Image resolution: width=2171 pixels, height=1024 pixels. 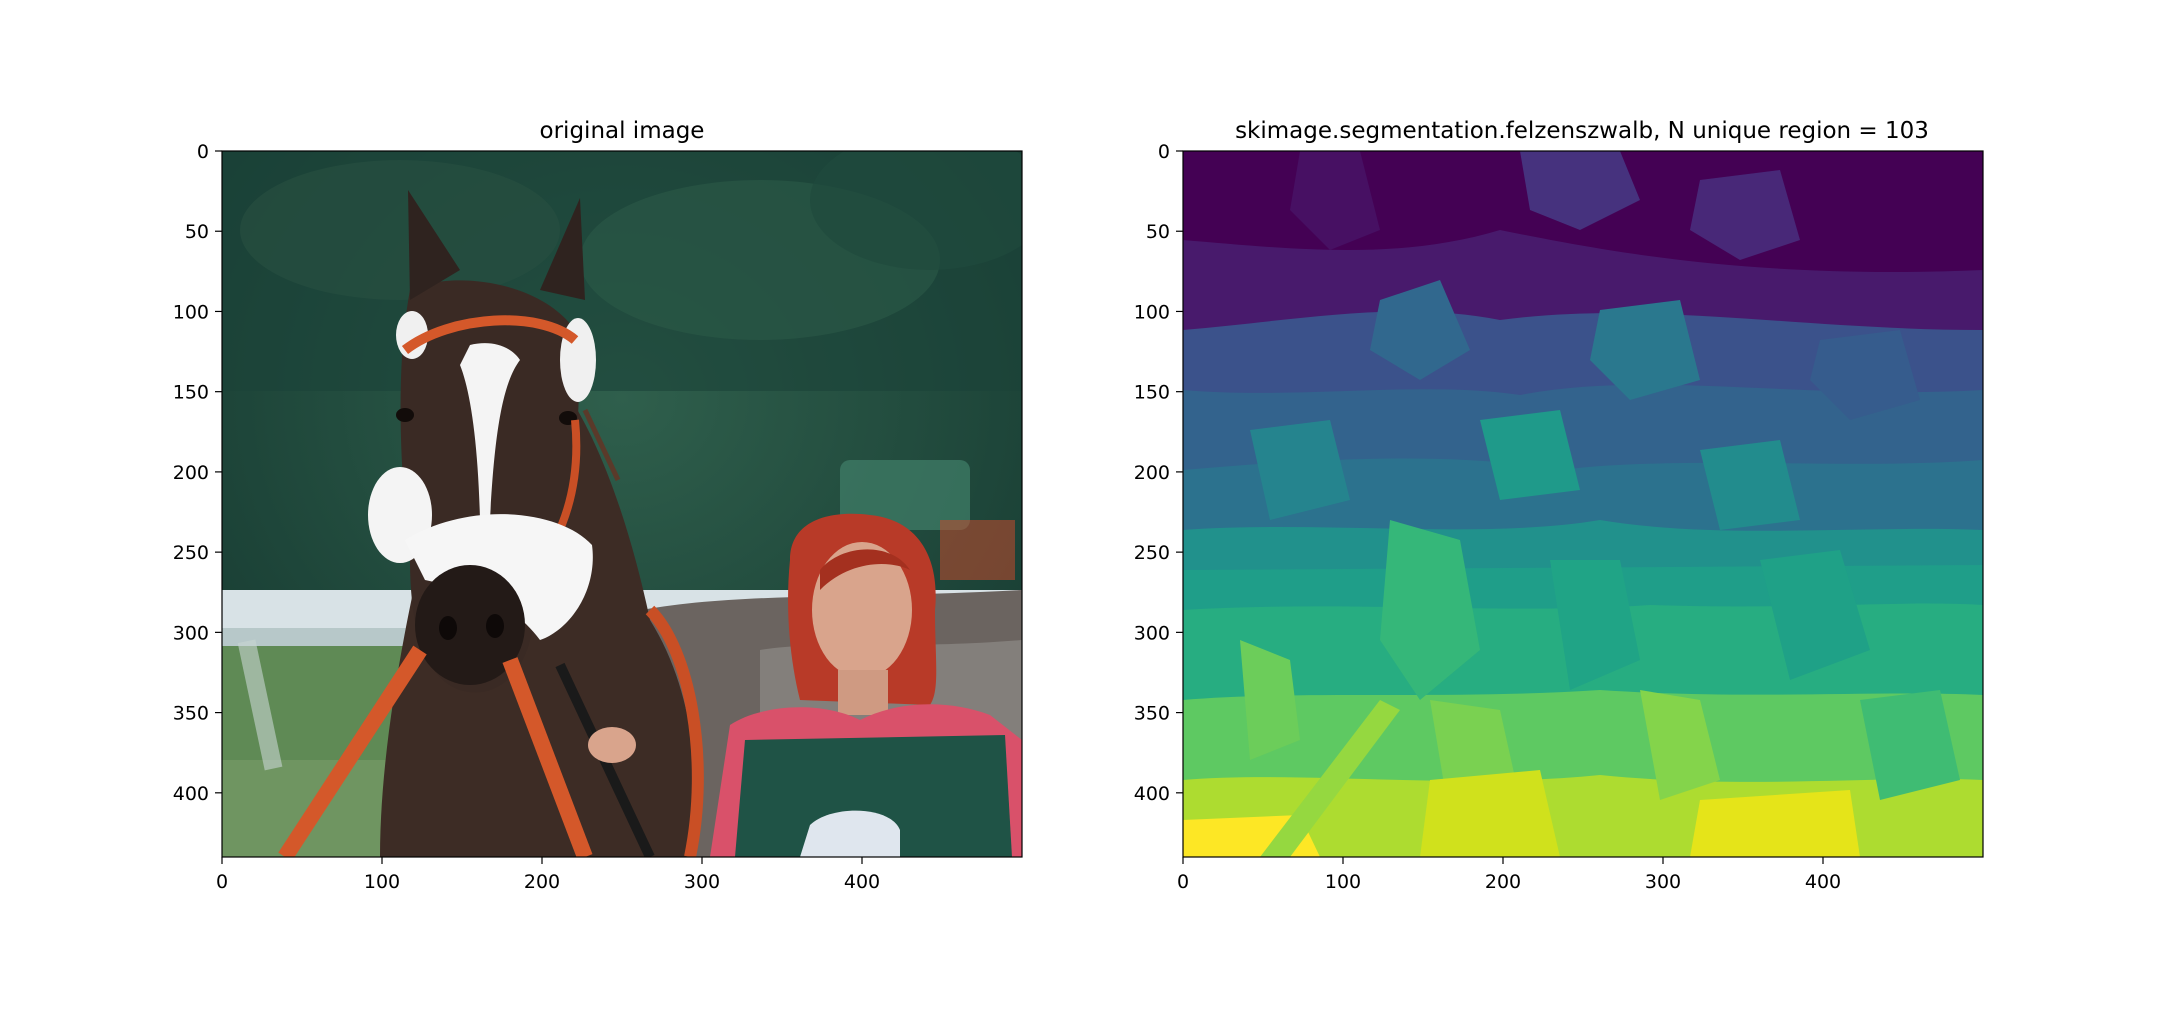 What do you see at coordinates (622, 131) in the screenshot?
I see `original-image-title: original image` at bounding box center [622, 131].